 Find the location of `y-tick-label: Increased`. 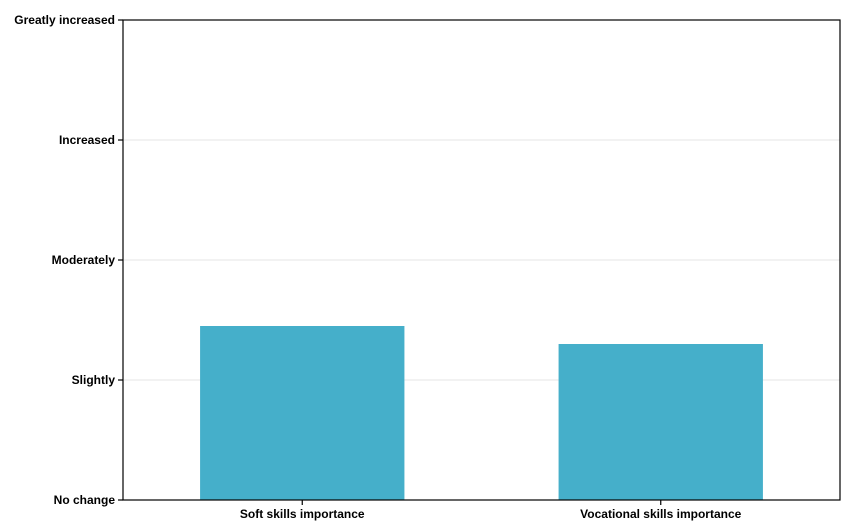

y-tick-label: Increased is located at coordinates (87, 140).